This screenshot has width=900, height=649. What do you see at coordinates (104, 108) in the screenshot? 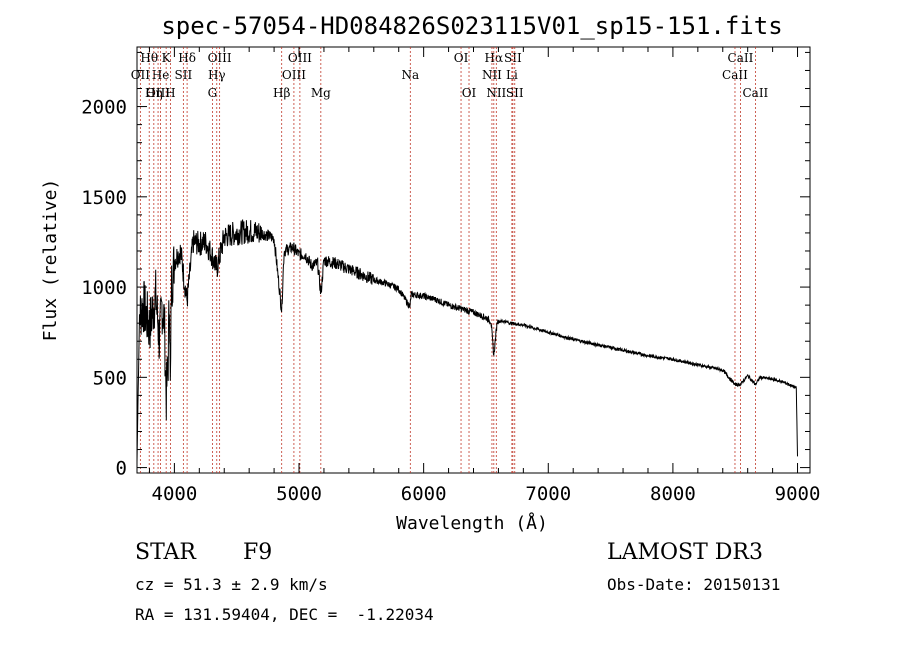
I see `y-tick-label: 2000` at bounding box center [104, 108].